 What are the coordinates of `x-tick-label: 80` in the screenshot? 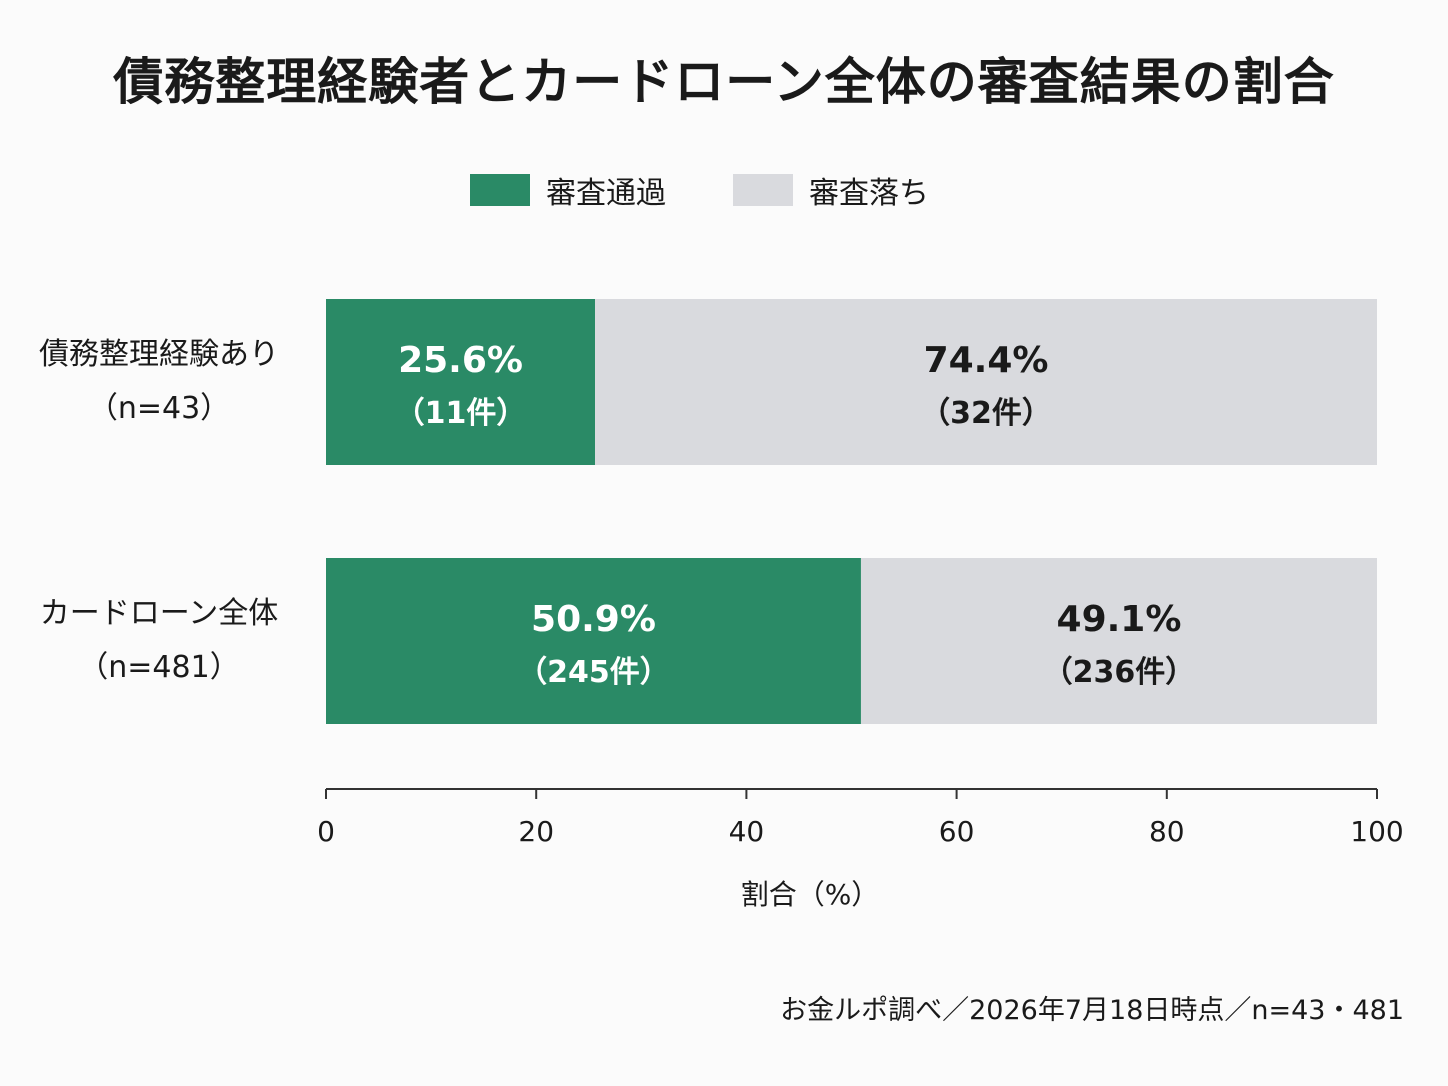 It's located at (1167, 831).